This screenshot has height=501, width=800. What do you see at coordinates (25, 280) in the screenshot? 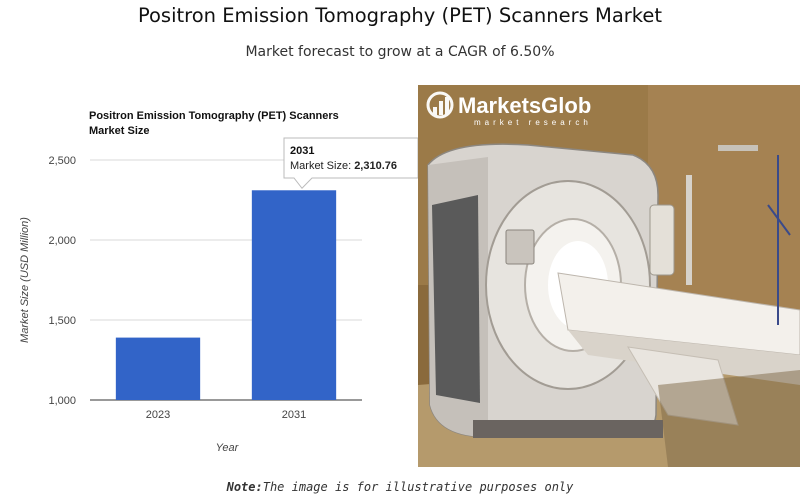
I see `y-axis-label: Market Size (USD Million)` at bounding box center [25, 280].